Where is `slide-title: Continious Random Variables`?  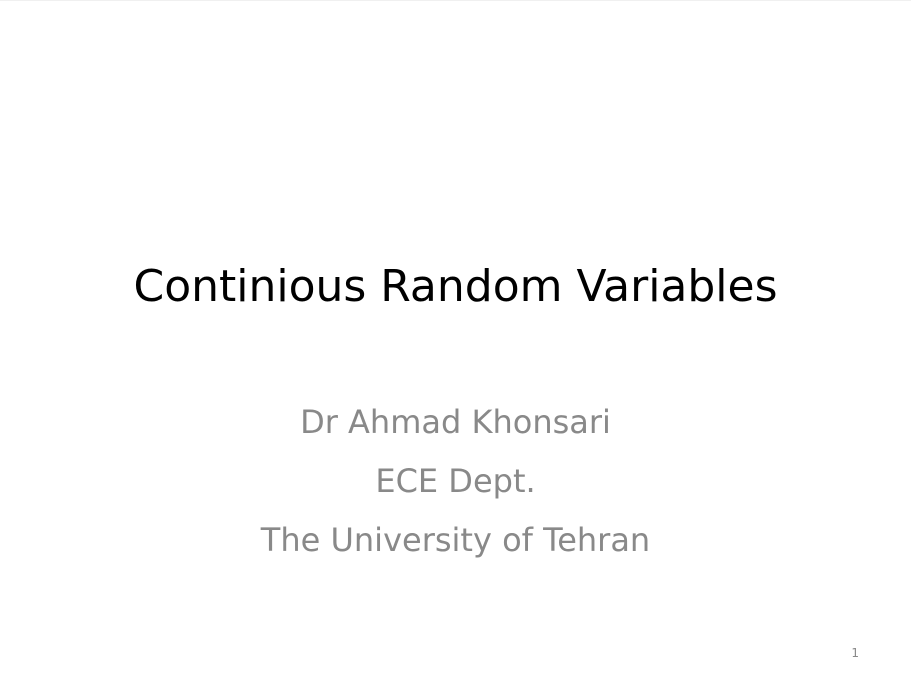 slide-title: Continious Random Variables is located at coordinates (455, 286).